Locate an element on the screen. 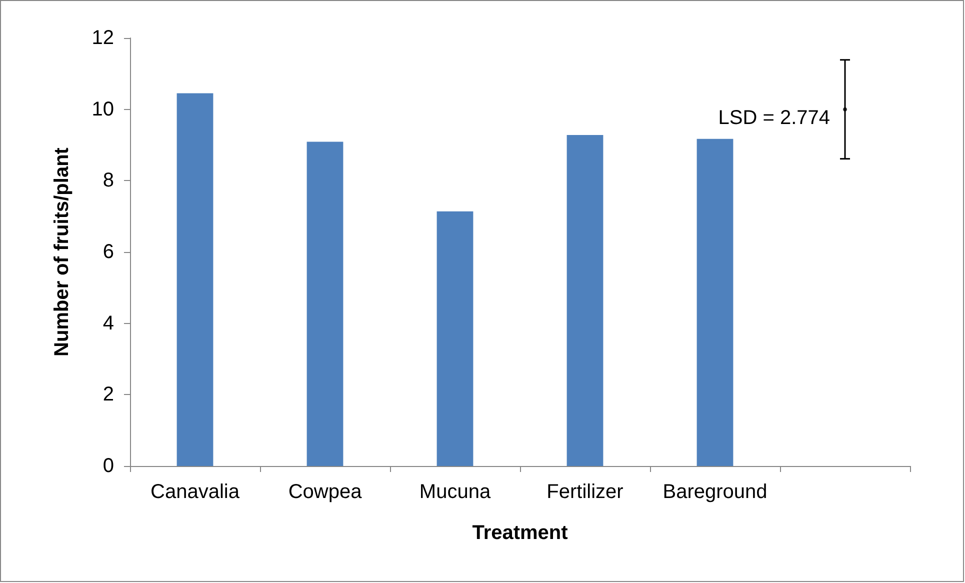 The width and height of the screenshot is (965, 583). y-tick-label: 4 is located at coordinates (108, 323).